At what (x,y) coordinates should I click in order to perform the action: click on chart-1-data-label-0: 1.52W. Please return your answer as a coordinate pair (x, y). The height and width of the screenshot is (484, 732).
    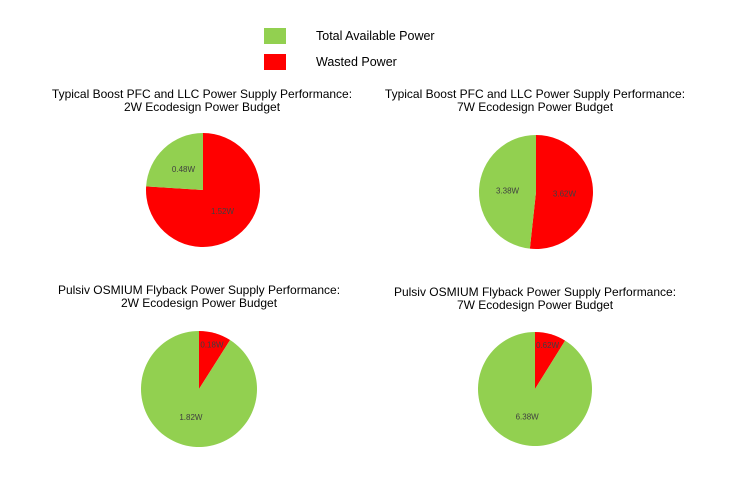
    Looking at the image, I should click on (223, 211).